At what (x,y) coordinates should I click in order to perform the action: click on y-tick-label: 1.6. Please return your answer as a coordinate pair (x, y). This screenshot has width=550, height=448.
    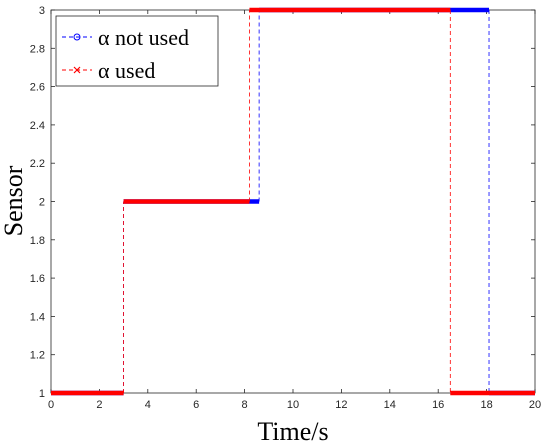
    Looking at the image, I should click on (37, 279).